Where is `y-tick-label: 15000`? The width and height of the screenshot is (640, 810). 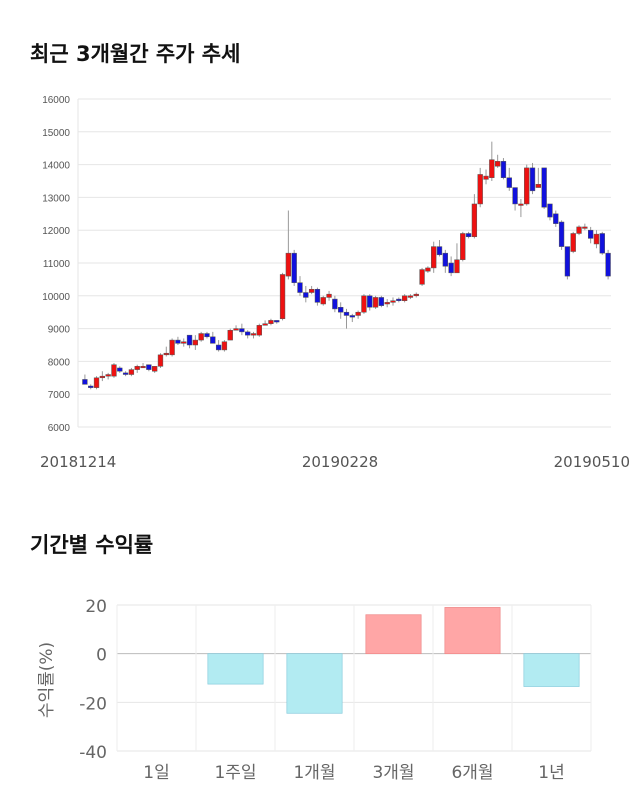 y-tick-label: 15000 is located at coordinates (56, 133).